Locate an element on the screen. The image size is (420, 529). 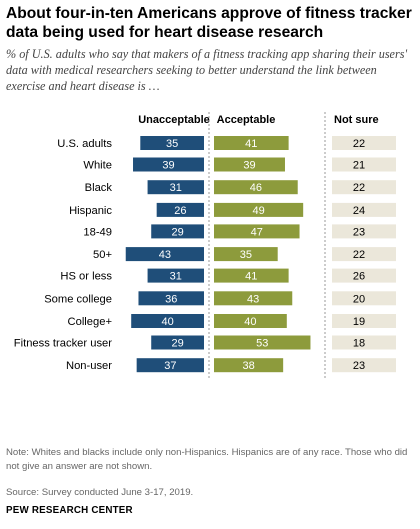
category-label: Black is located at coordinates (99, 188).